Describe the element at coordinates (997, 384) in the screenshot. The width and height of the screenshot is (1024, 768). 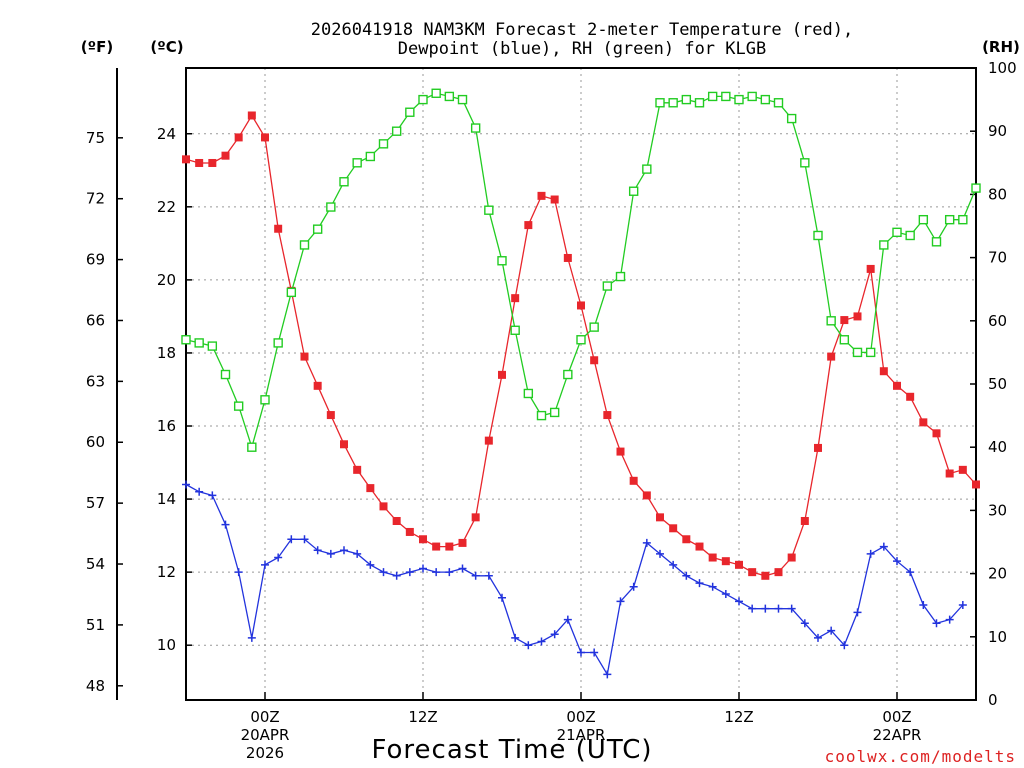
I see `rh-tick-label: 50` at that location.